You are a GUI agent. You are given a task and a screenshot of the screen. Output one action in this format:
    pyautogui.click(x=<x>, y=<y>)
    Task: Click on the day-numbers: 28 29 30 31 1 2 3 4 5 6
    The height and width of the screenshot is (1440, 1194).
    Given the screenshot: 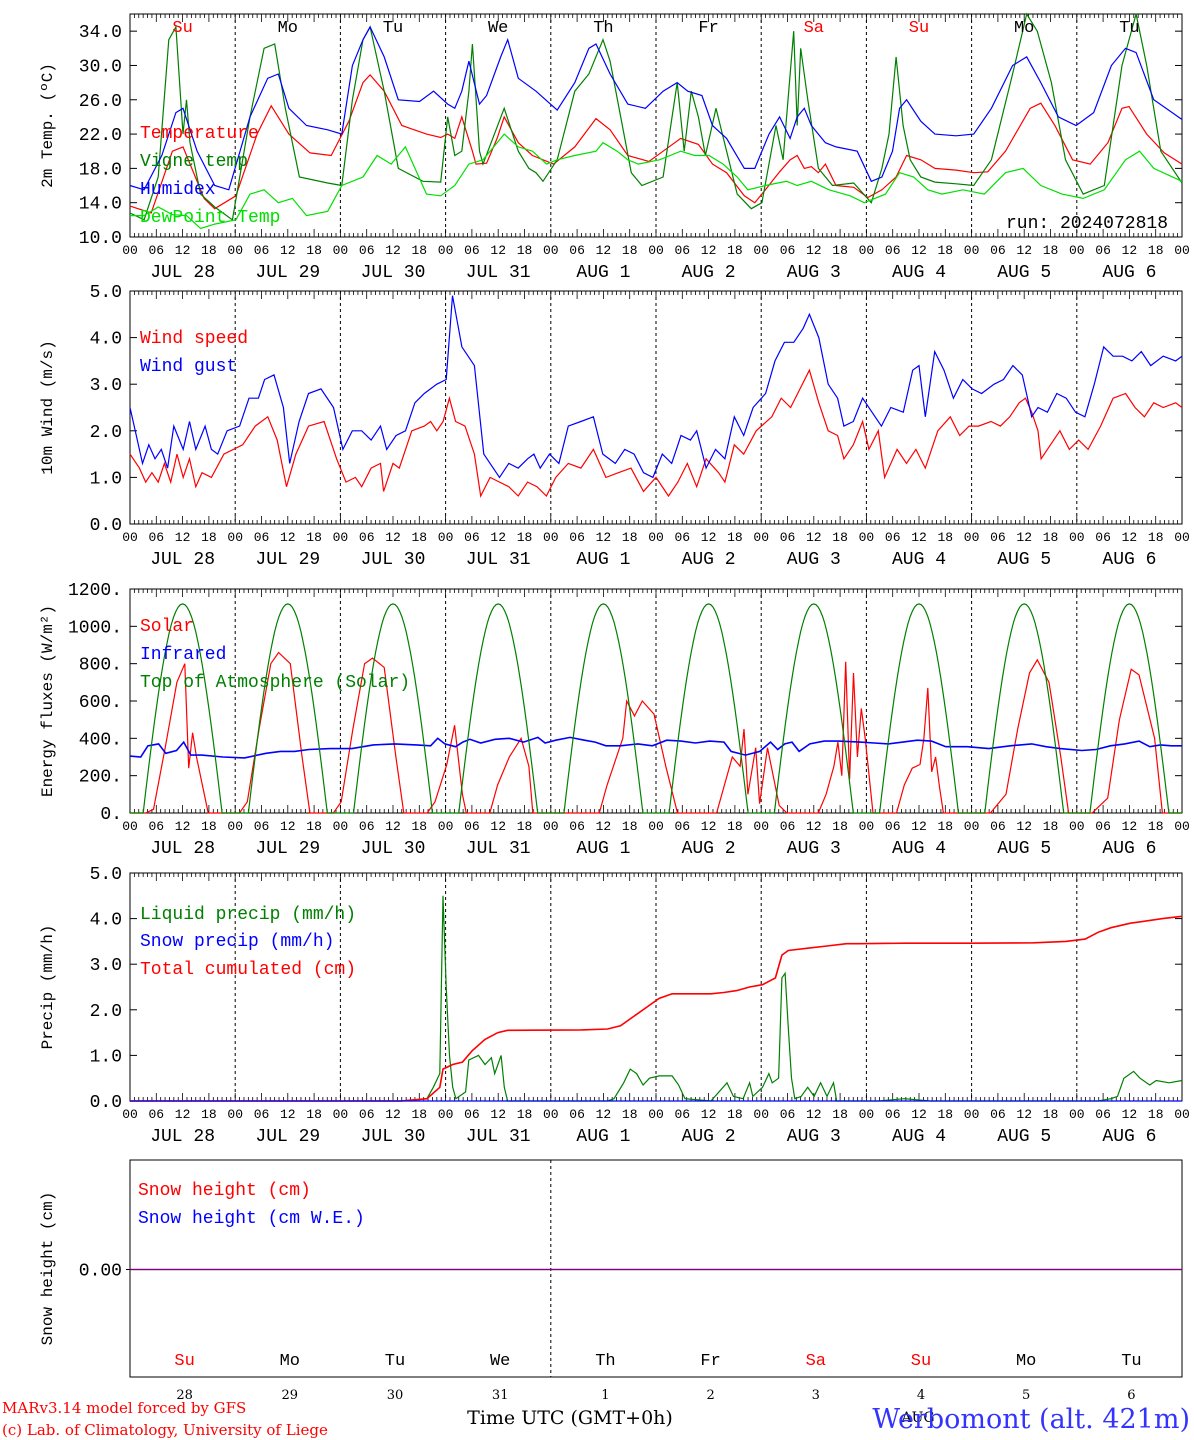 What is the action you would take?
    pyautogui.click(x=655, y=1395)
    